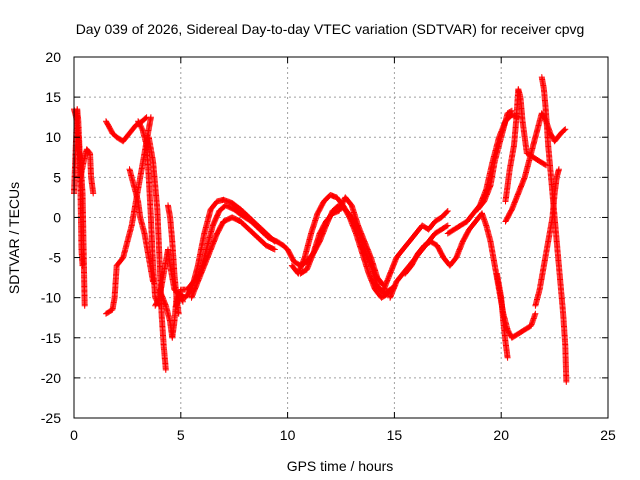 Image resolution: width=640 pixels, height=480 pixels. I want to click on x-tick-label: 10, so click(288, 435).